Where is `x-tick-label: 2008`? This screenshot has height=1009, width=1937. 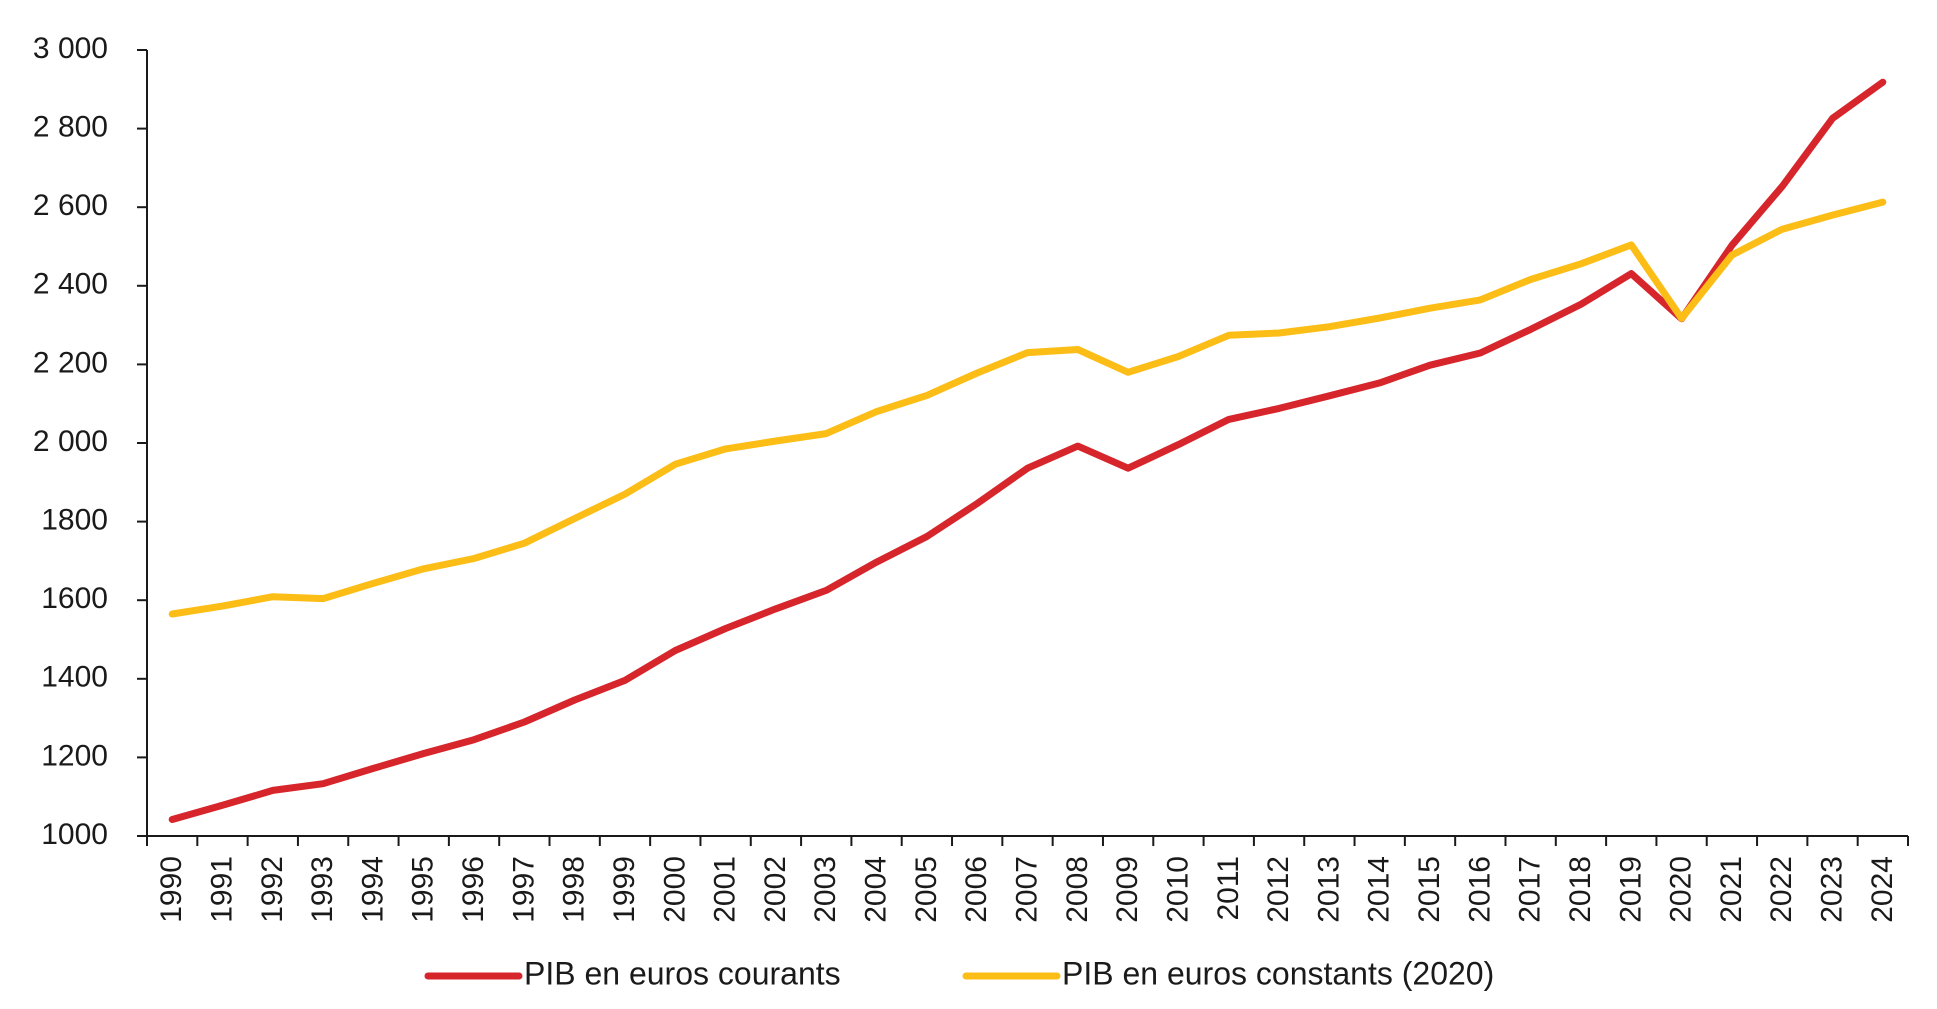
x-tick-label: 2008 is located at coordinates (1077, 889).